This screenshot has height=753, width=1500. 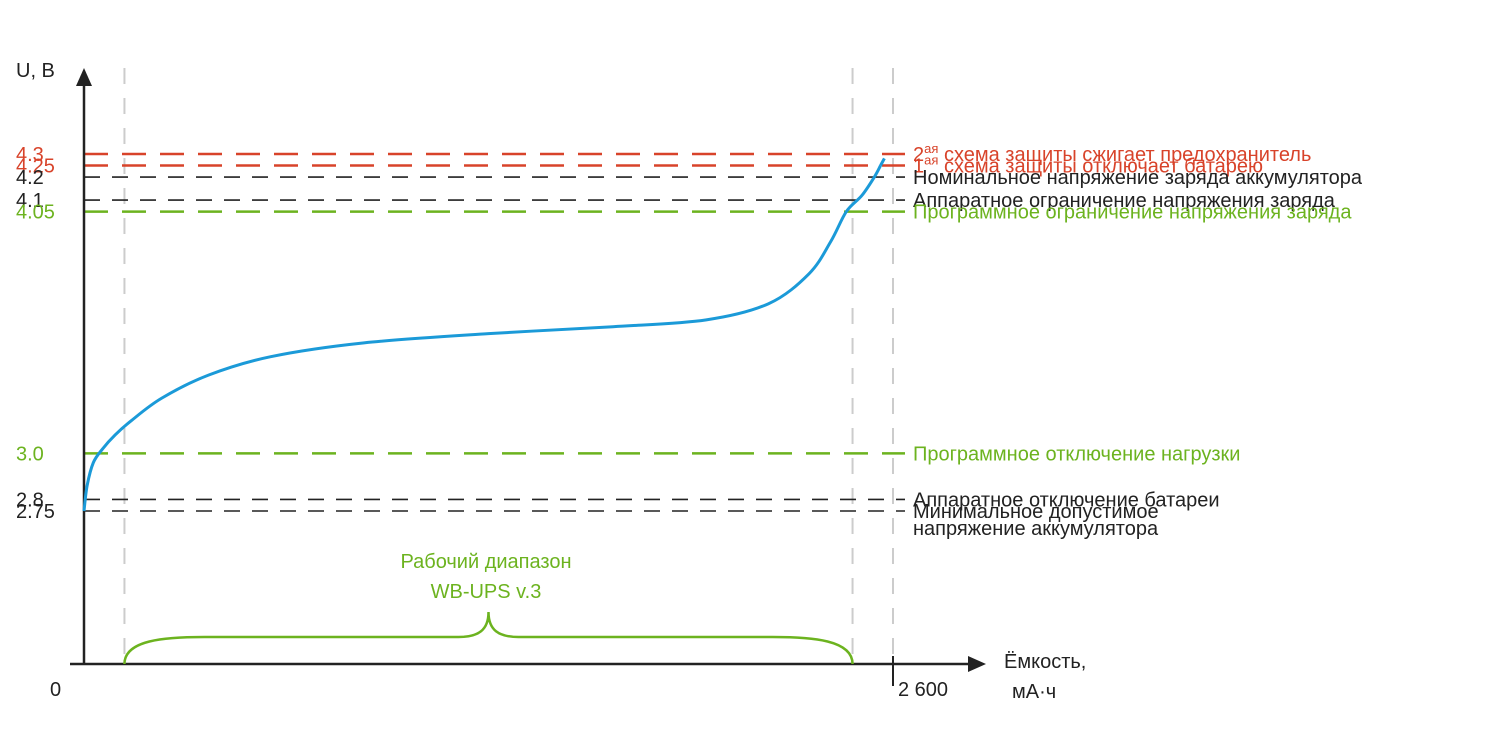 I want to click on x-axis-title: Ёмкость,, so click(x=1045, y=662).